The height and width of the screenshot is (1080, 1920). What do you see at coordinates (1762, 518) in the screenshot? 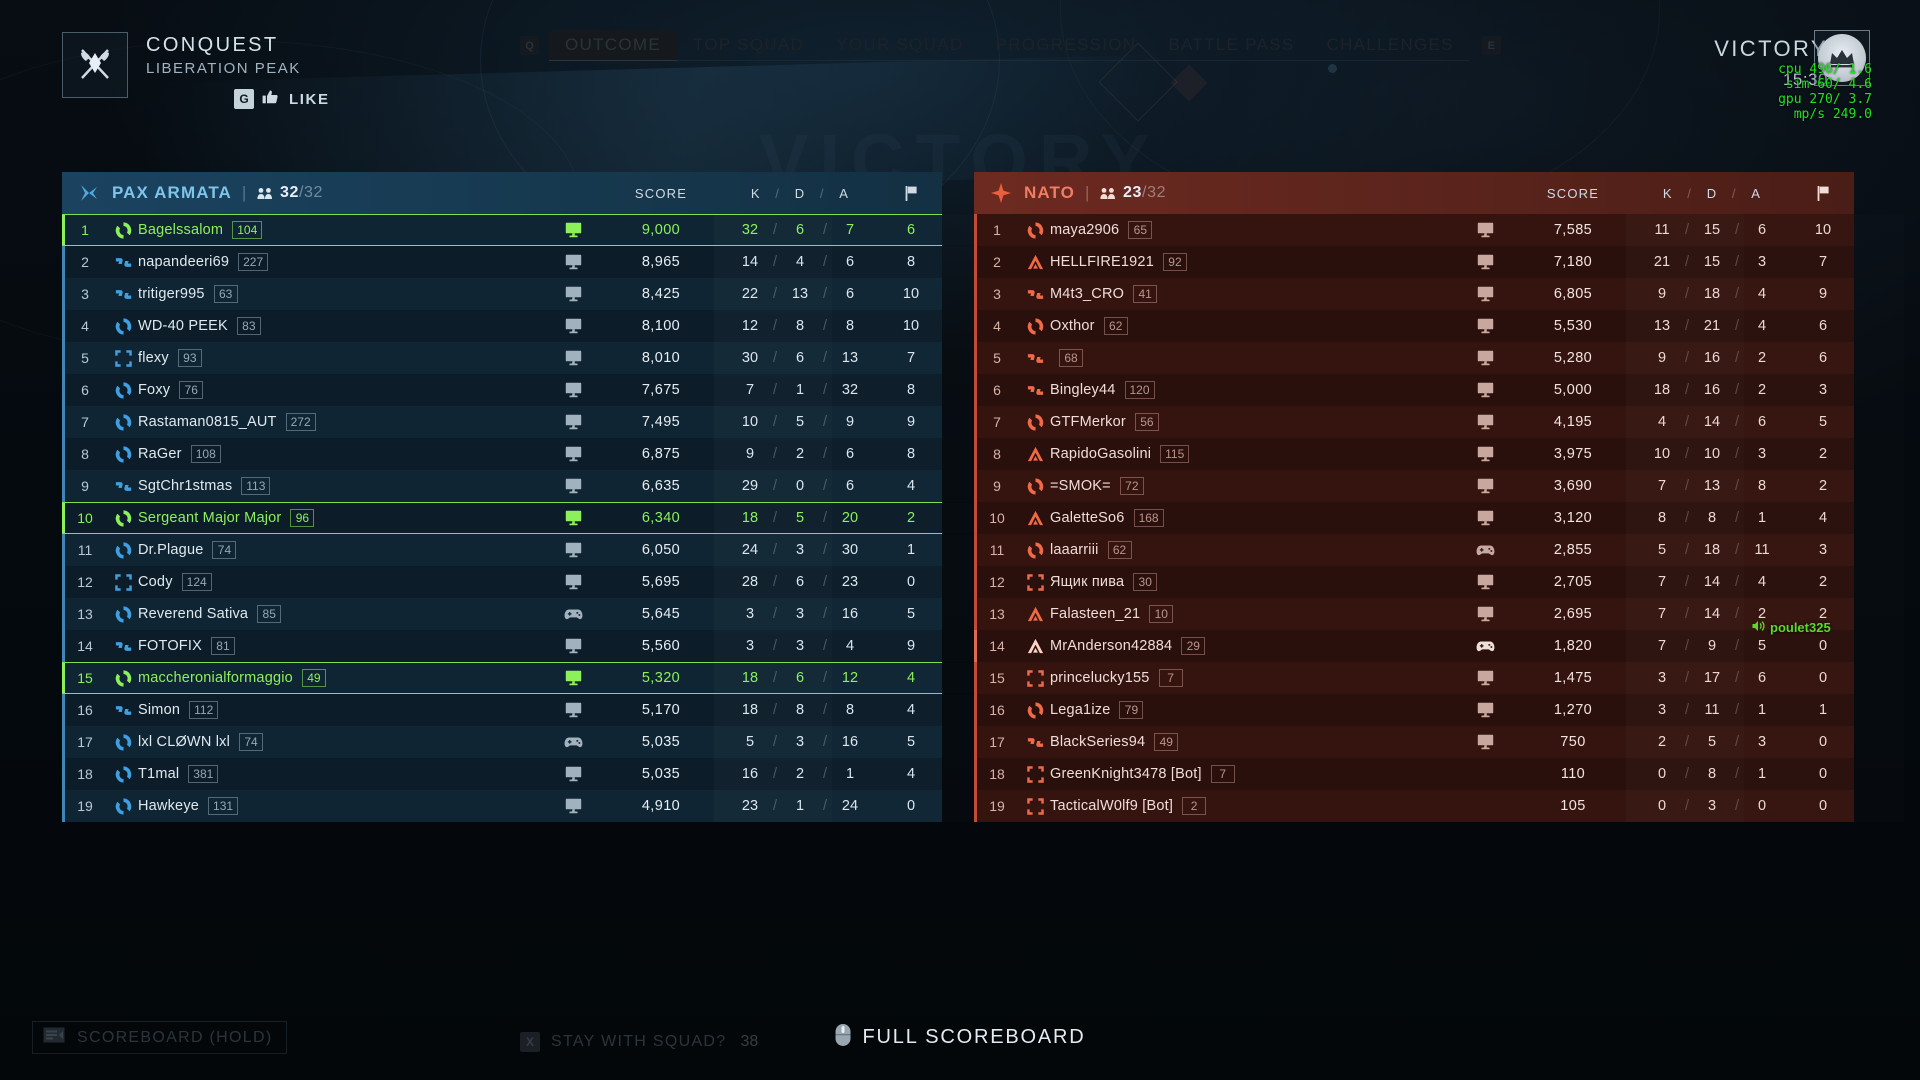
I see `player-assists: 1` at bounding box center [1762, 518].